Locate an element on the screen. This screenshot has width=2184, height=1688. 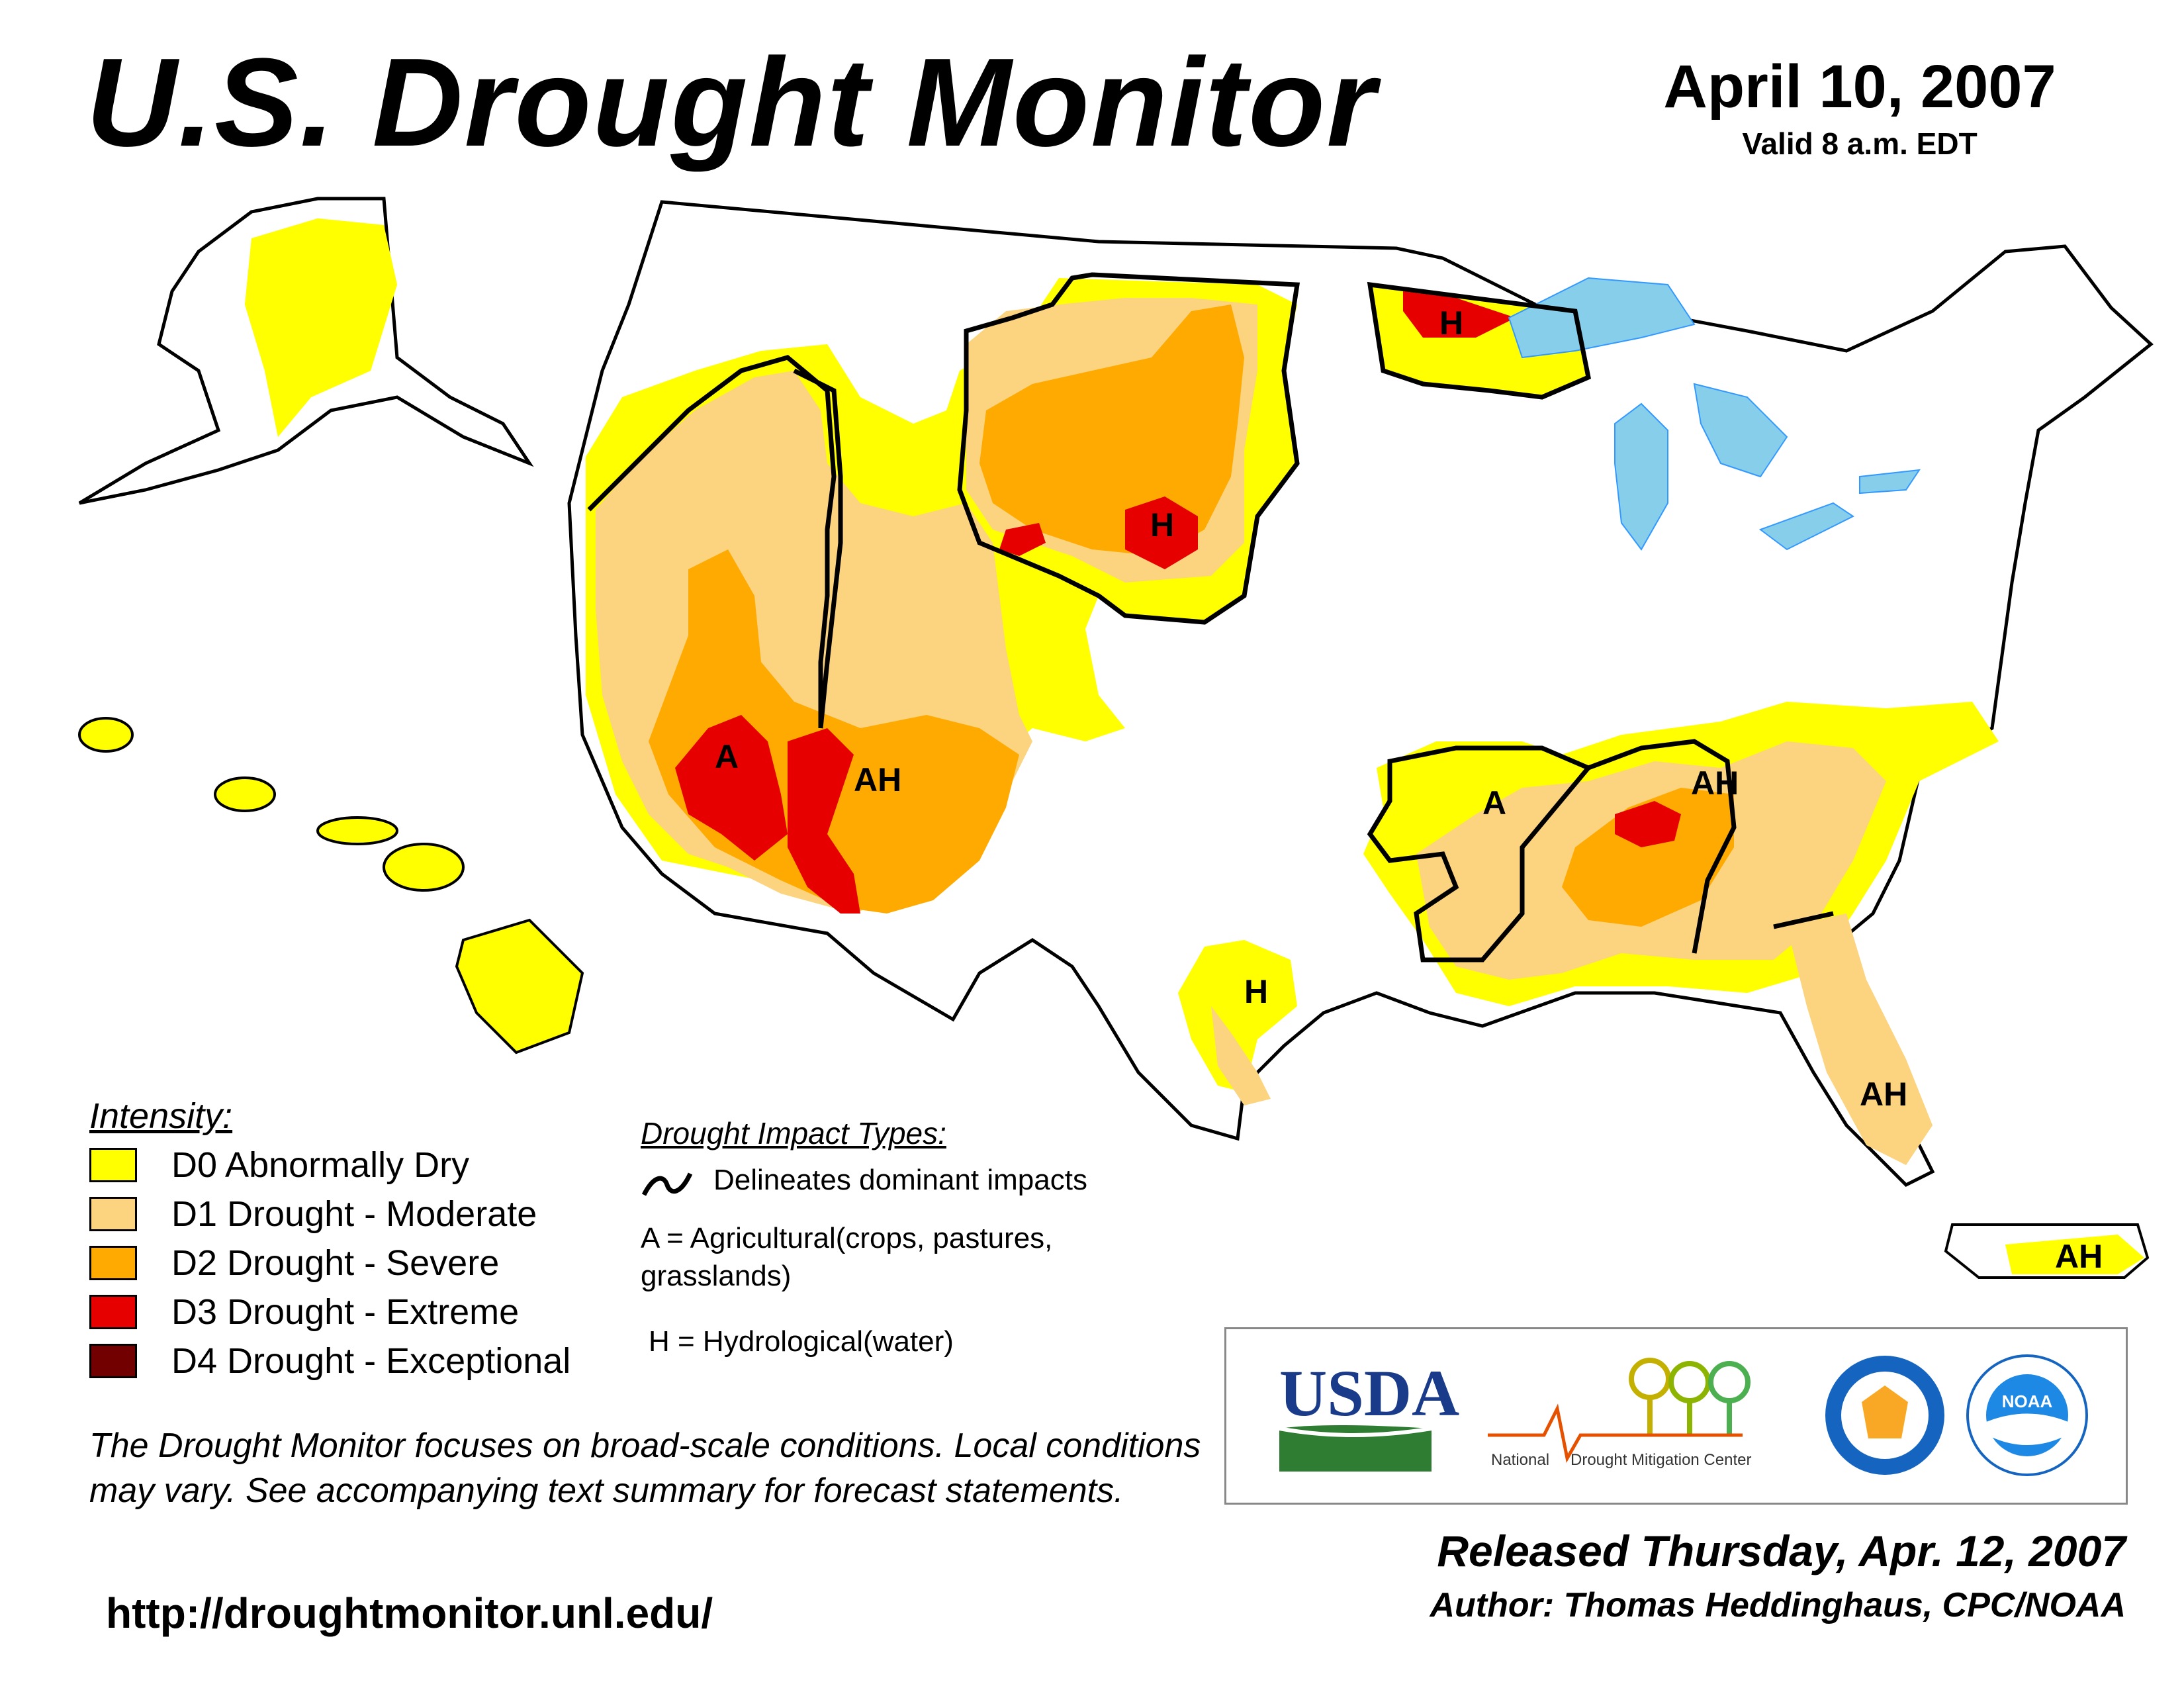
d4-swatch is located at coordinates (113, 1361).